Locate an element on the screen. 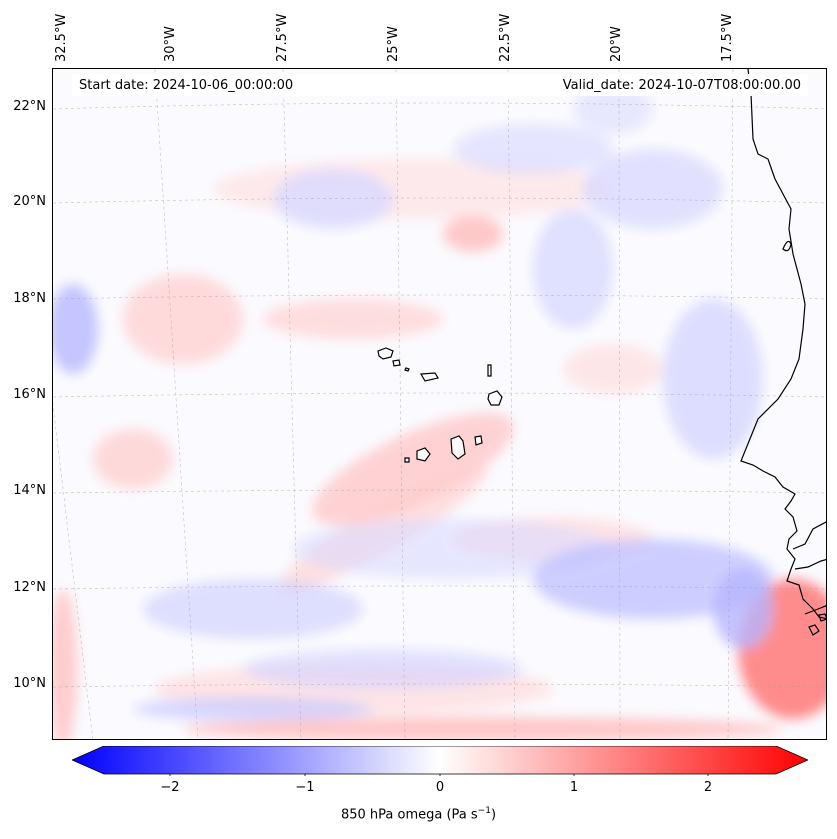  start-date-label: Start date: 2024-10-06_00:00:00 is located at coordinates (186, 85).